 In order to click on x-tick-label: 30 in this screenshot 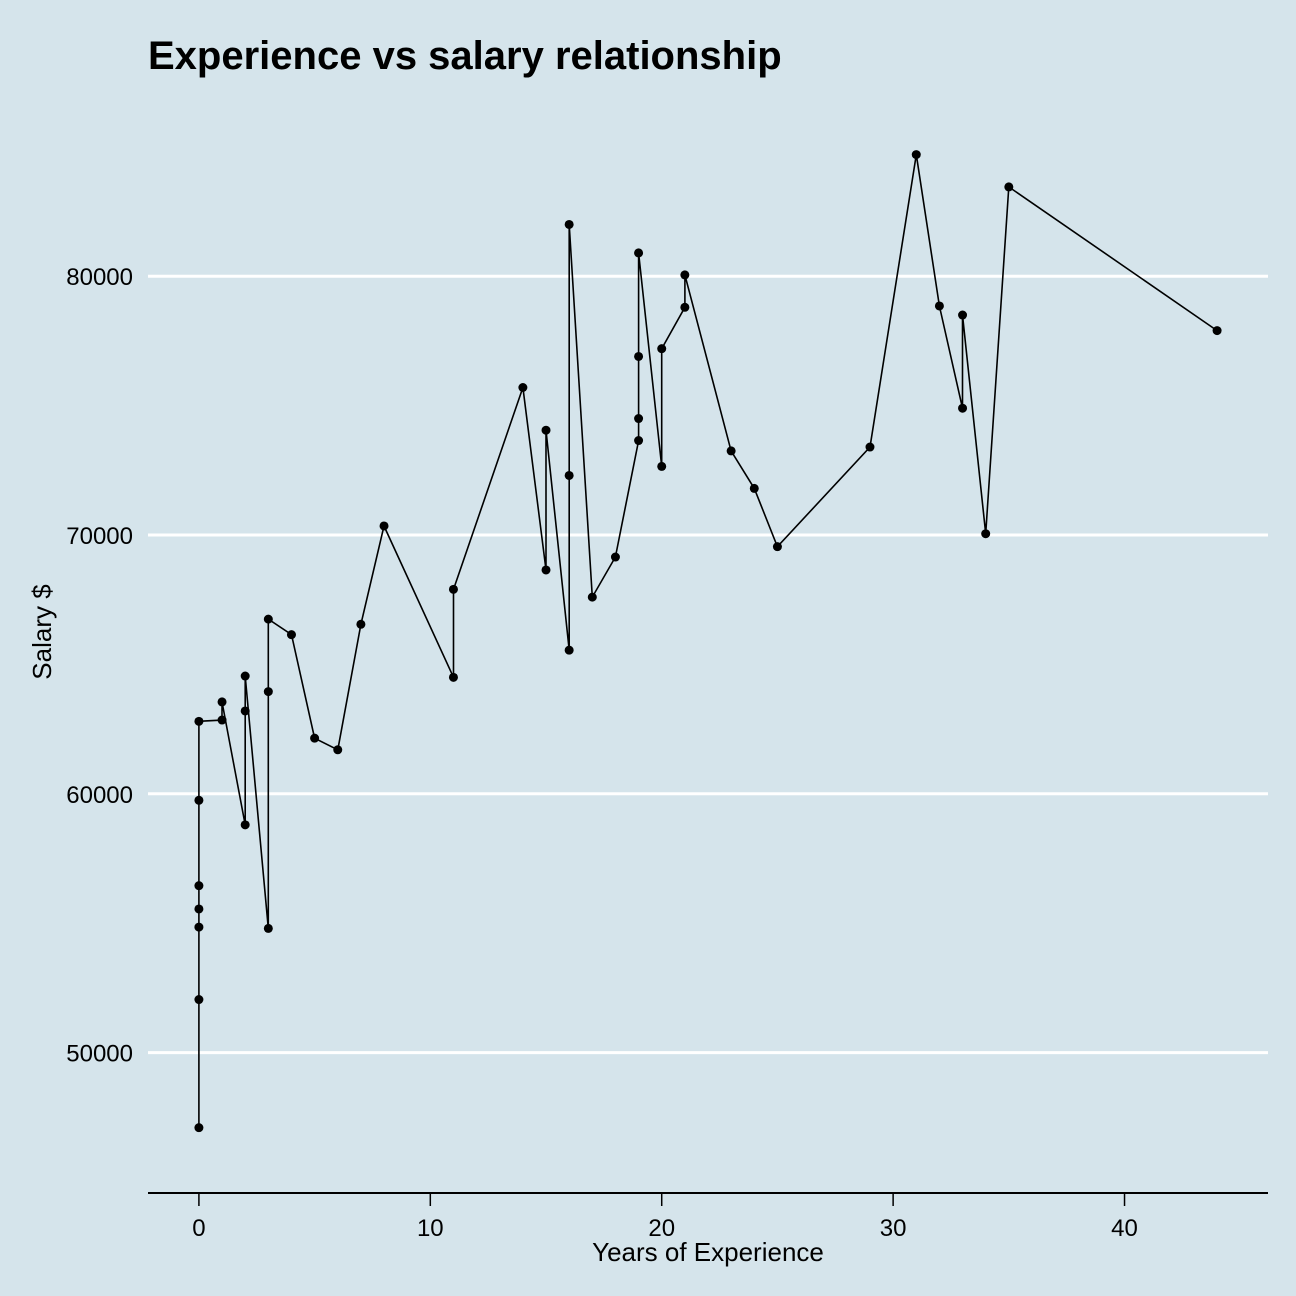, I will do `click(893, 1228)`.